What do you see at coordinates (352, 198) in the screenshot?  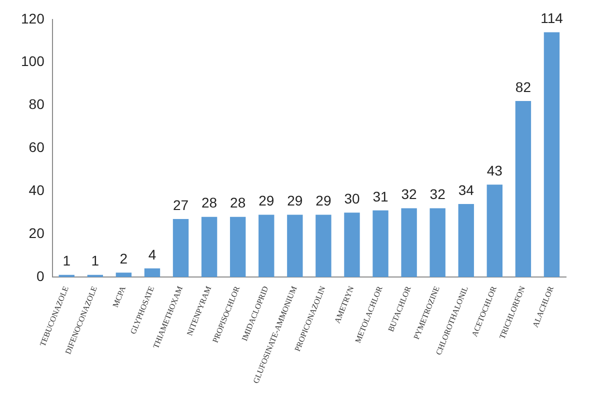 I see `data-label: 30` at bounding box center [352, 198].